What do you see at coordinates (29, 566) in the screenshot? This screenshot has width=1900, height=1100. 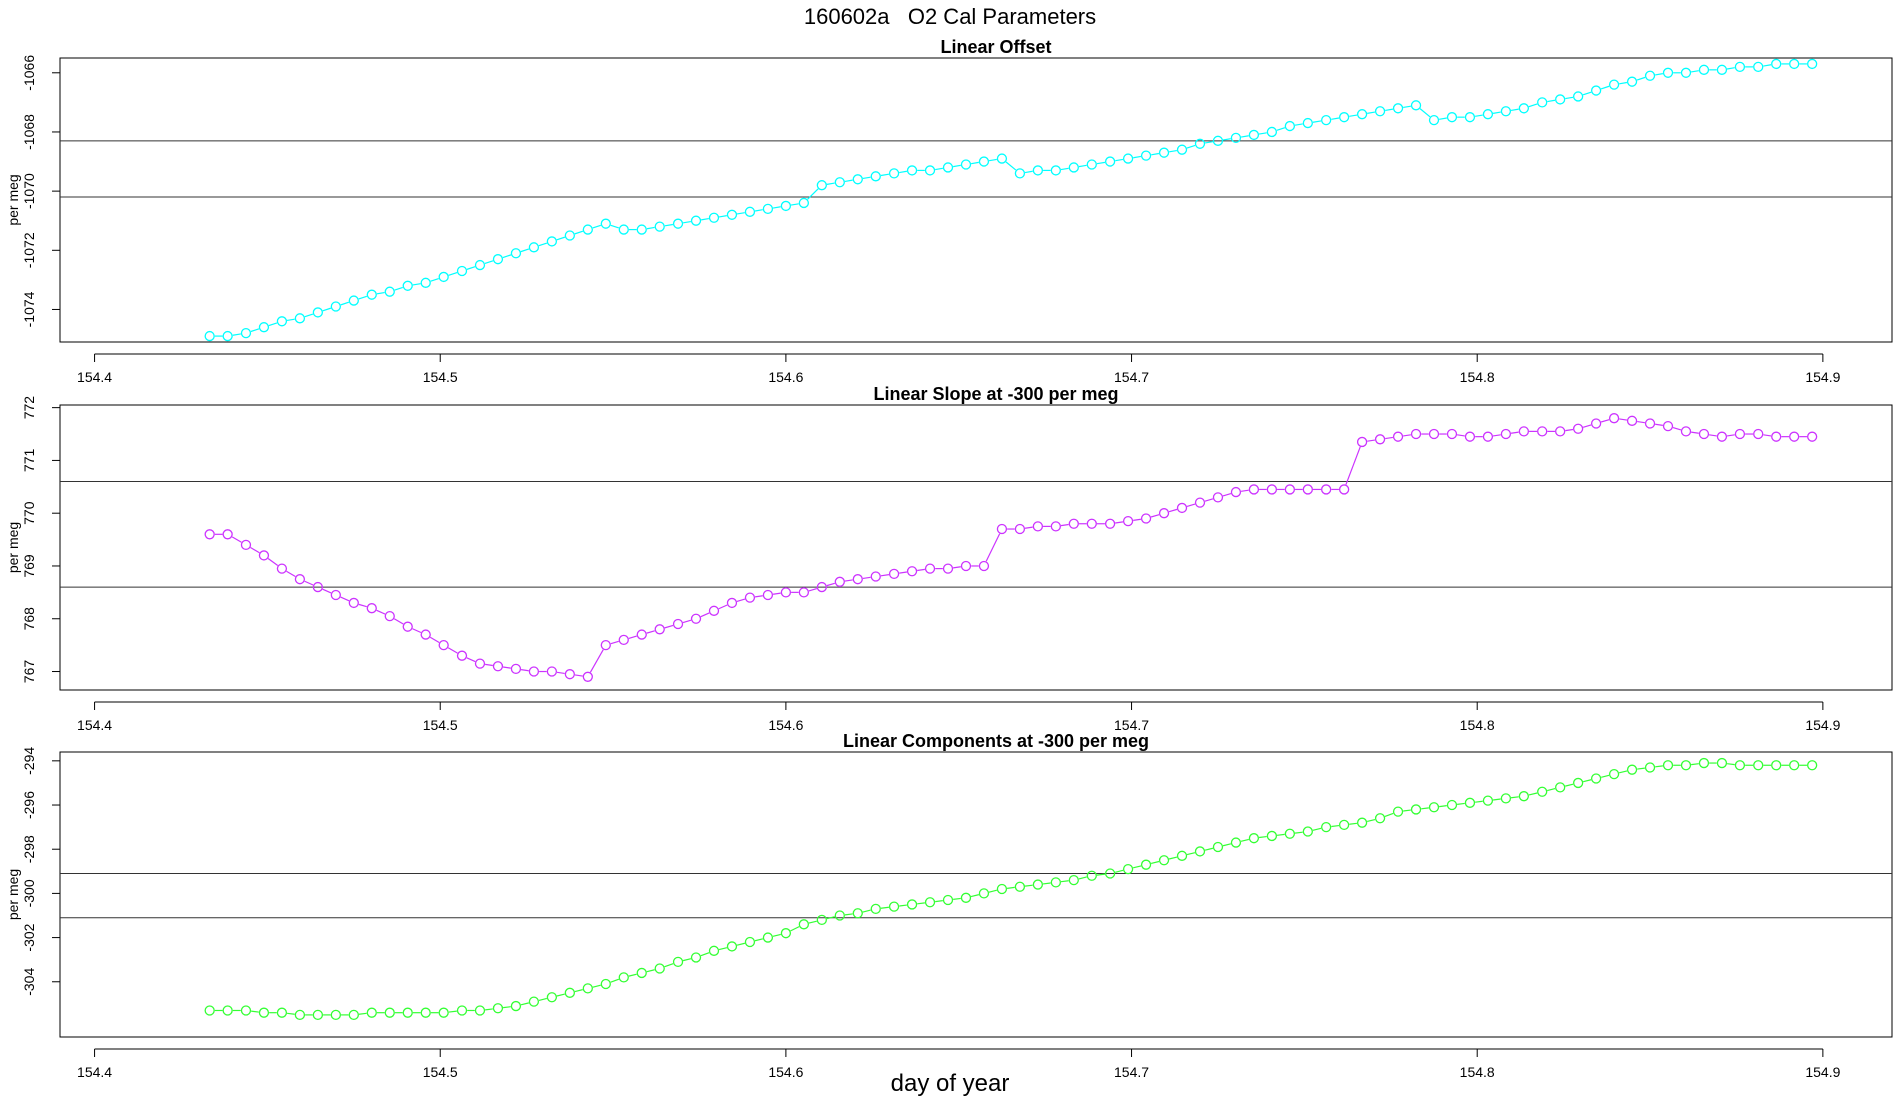 I see `y-tick-label: 769` at bounding box center [29, 566].